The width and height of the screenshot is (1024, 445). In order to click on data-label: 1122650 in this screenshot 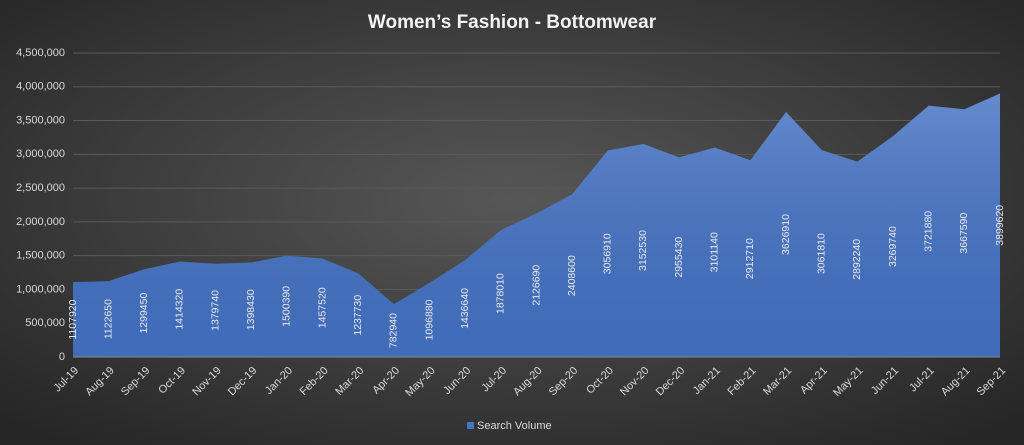, I will do `click(108, 319)`.